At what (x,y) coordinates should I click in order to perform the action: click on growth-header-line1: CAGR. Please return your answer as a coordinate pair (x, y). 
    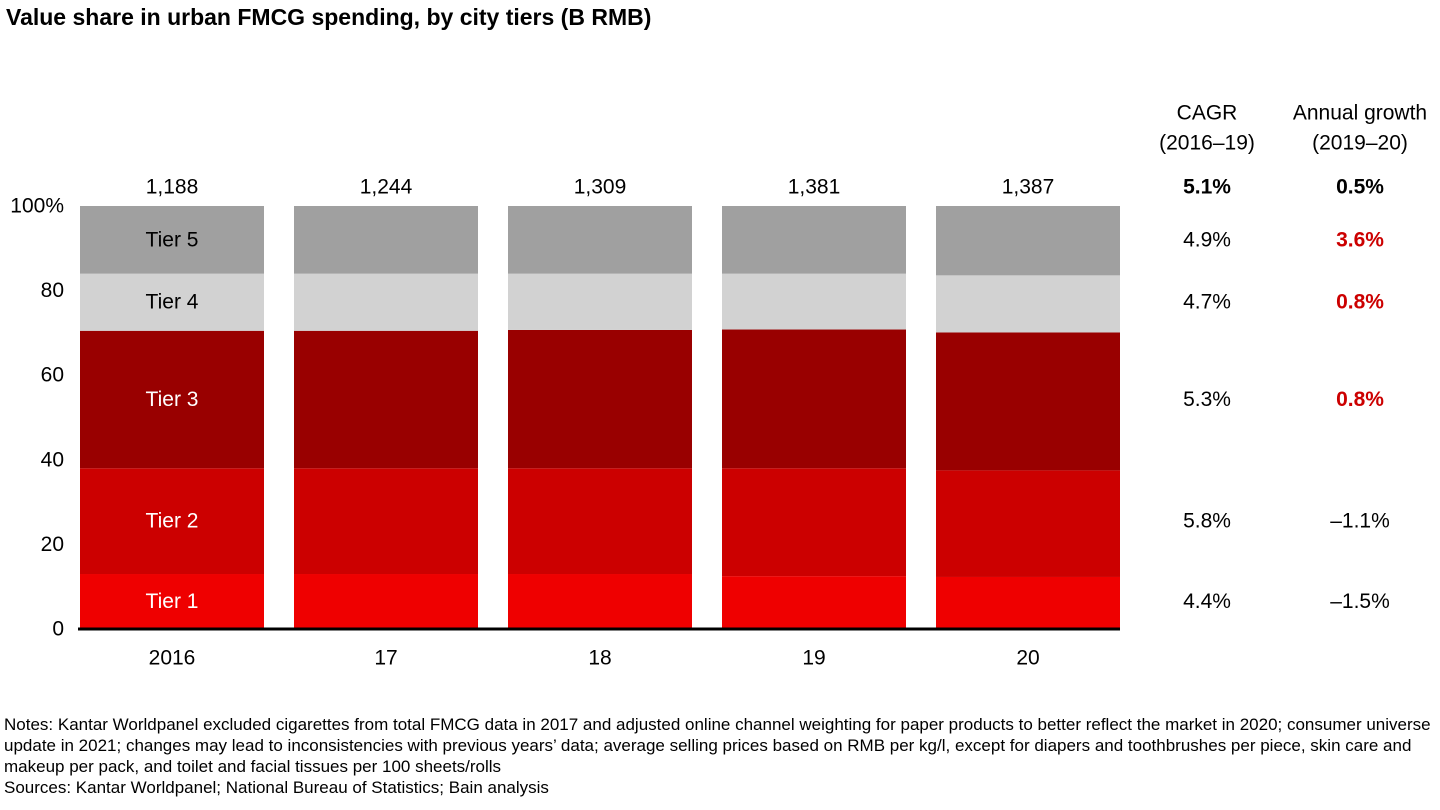
    Looking at the image, I should click on (1207, 113).